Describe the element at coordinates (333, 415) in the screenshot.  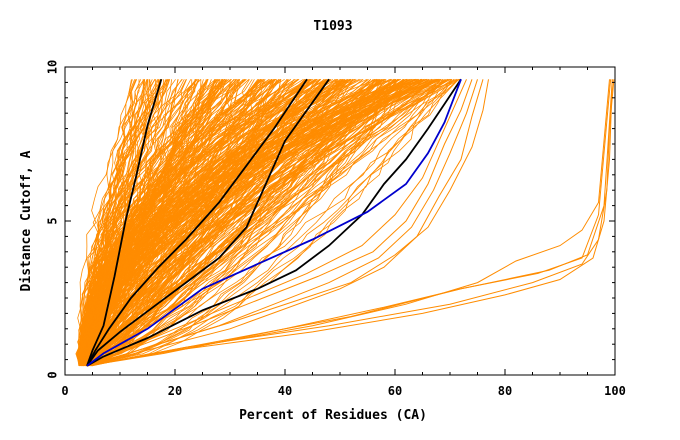
I see `x-axis-label: Percent of Residues (CA)` at that location.